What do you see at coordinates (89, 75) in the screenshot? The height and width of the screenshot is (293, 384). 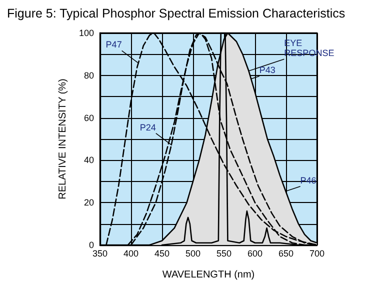 I see `y-tick-label: 80` at bounding box center [89, 75].